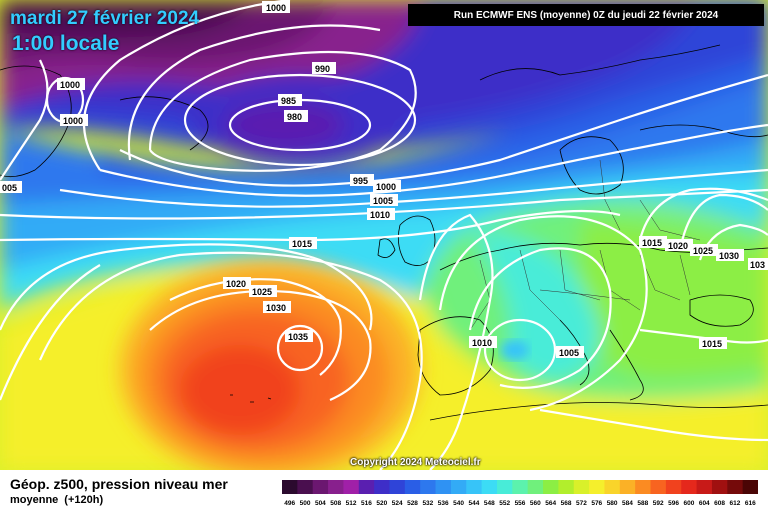 This screenshot has width=768, height=512. What do you see at coordinates (735, 503) in the screenshot?
I see `scale-tick-label: 612` at bounding box center [735, 503].